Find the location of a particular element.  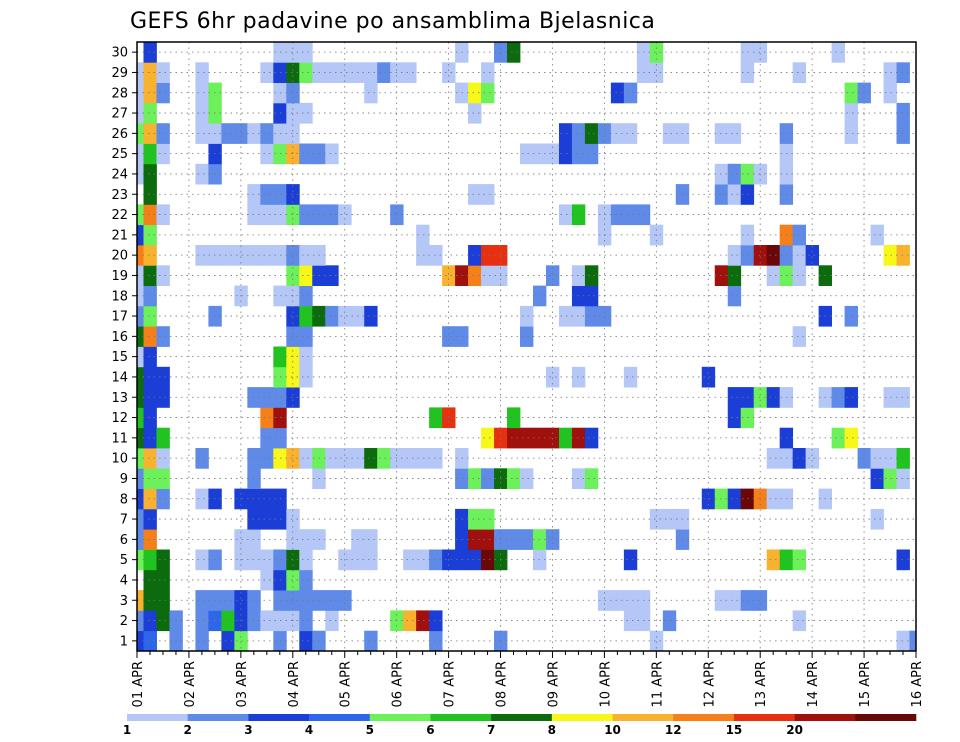

y-tick-label: 9 is located at coordinates (124, 479).